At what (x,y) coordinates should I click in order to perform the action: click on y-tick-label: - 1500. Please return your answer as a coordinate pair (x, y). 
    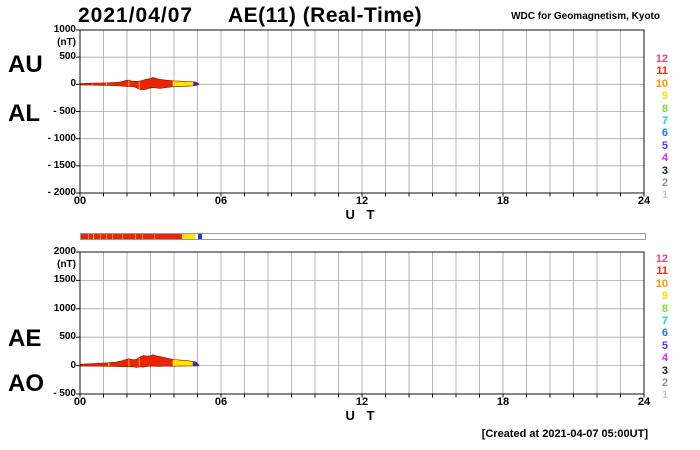
    Looking at the image, I should click on (61, 165).